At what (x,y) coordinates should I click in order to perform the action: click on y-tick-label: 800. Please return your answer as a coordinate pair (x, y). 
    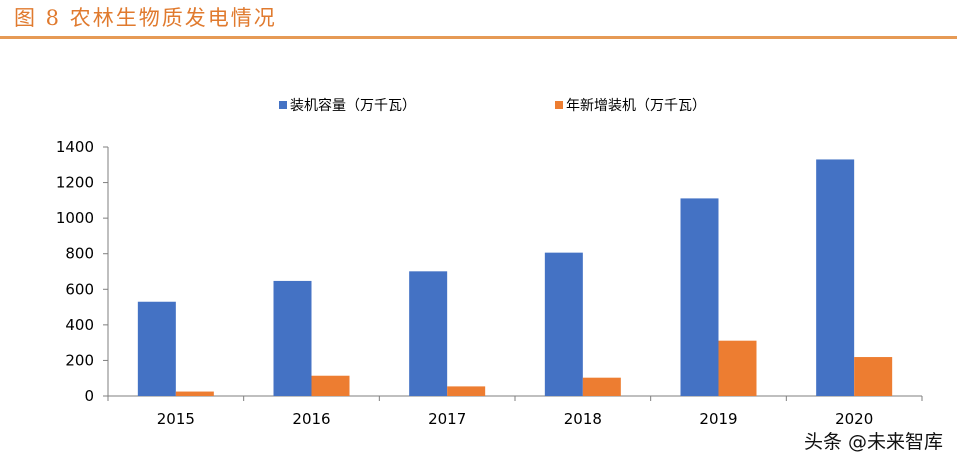
    Looking at the image, I should click on (79, 254).